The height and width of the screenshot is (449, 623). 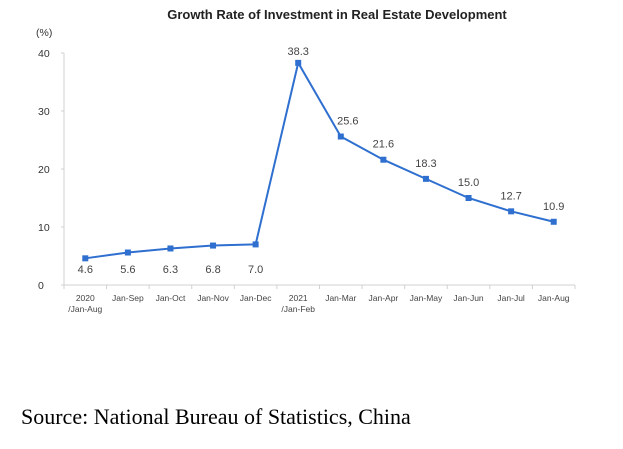 I want to click on x-tick-label: Jan-Nov, so click(x=213, y=298).